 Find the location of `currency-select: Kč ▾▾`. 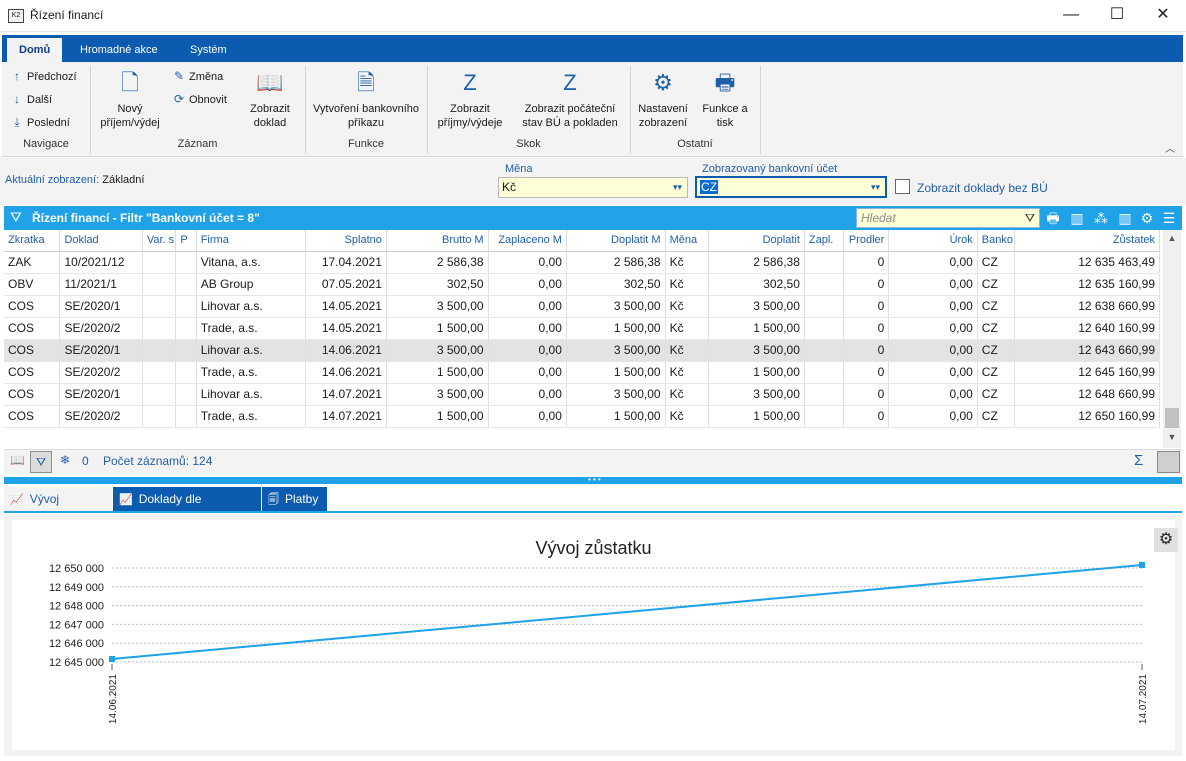

currency-select: Kč ▾▾ is located at coordinates (593, 187).